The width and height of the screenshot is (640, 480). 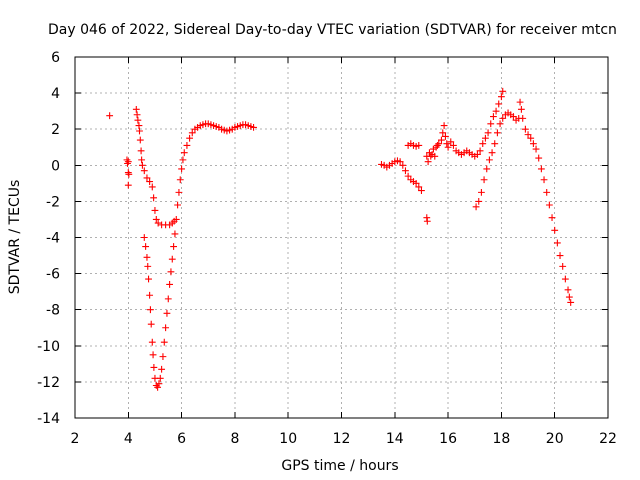 I want to click on x-axis-label: GPS time / hours, so click(x=339, y=466).